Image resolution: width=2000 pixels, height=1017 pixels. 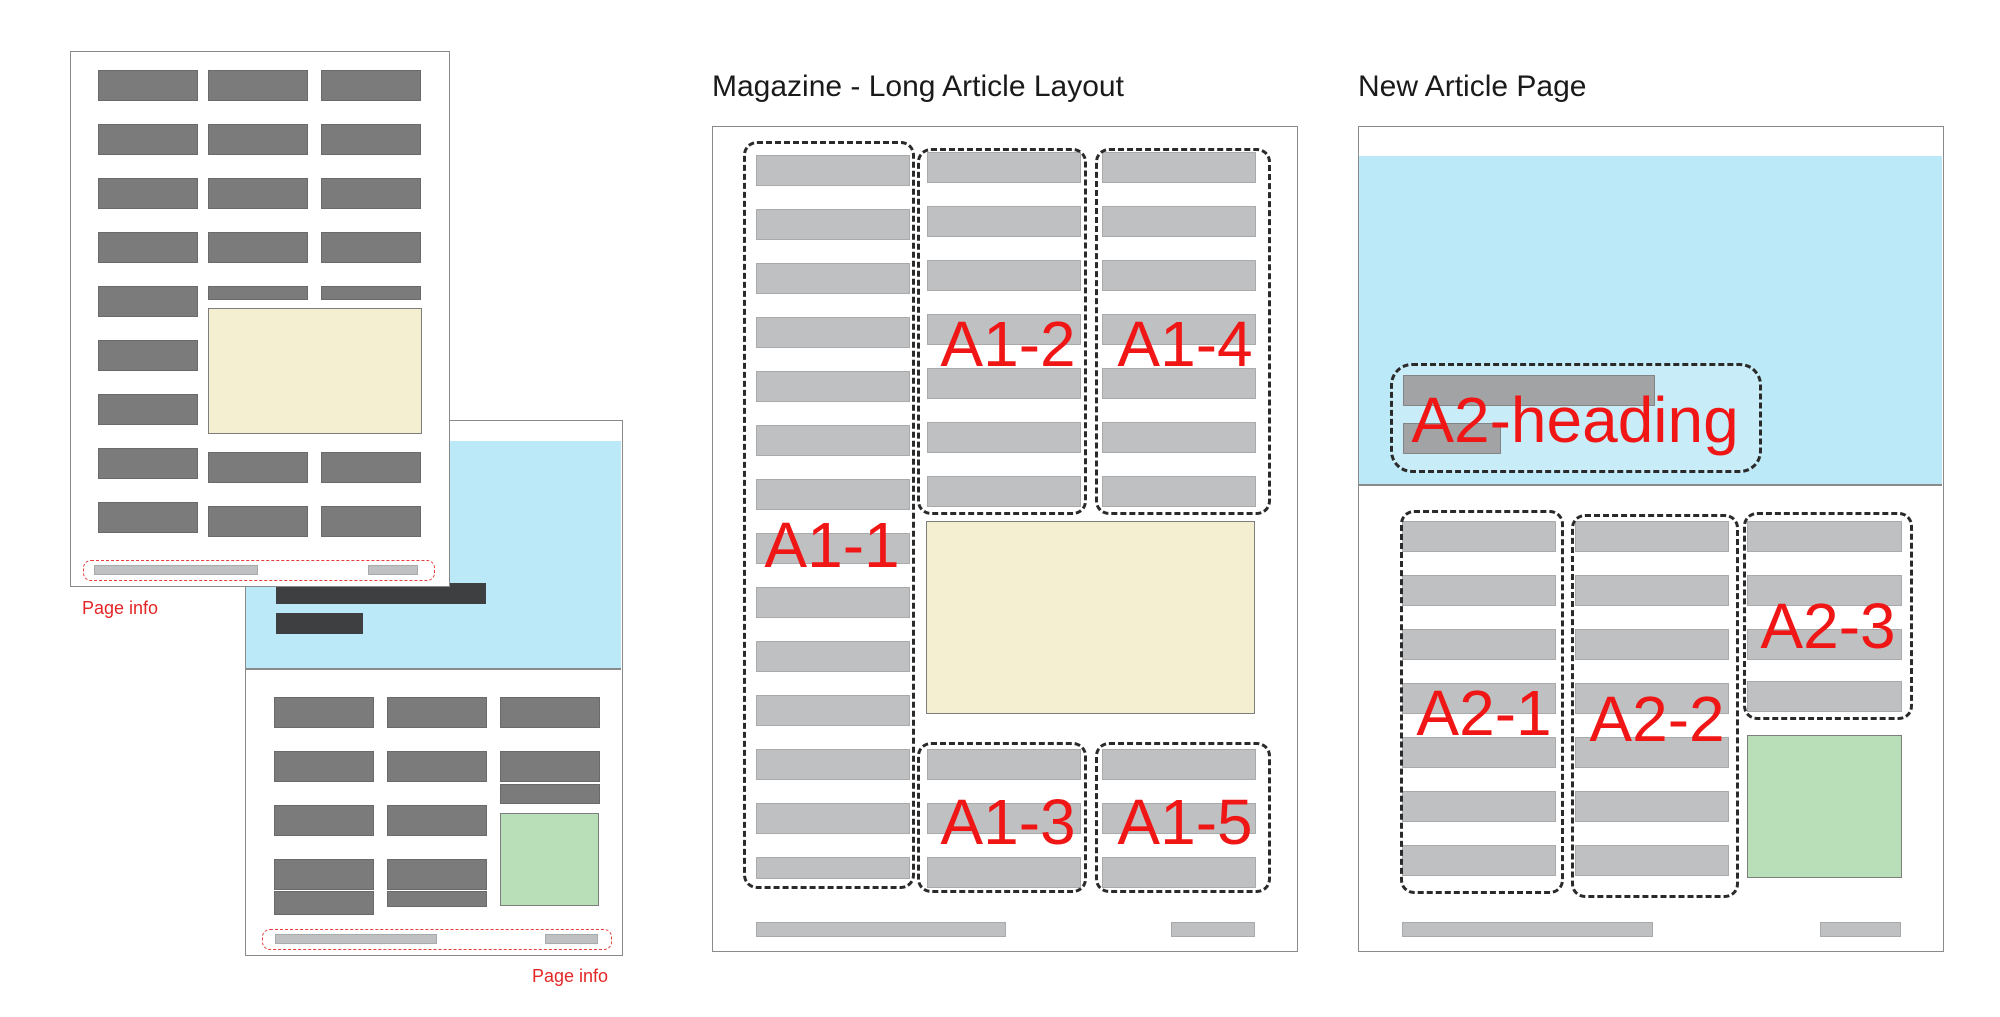 I want to click on label-a1-2: A1-2, so click(x=1008, y=344).